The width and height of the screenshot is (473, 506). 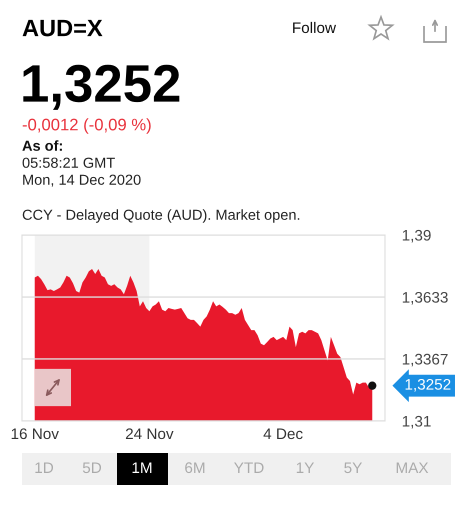 I want to click on x-tick-label: 16 Nov, so click(x=35, y=434).